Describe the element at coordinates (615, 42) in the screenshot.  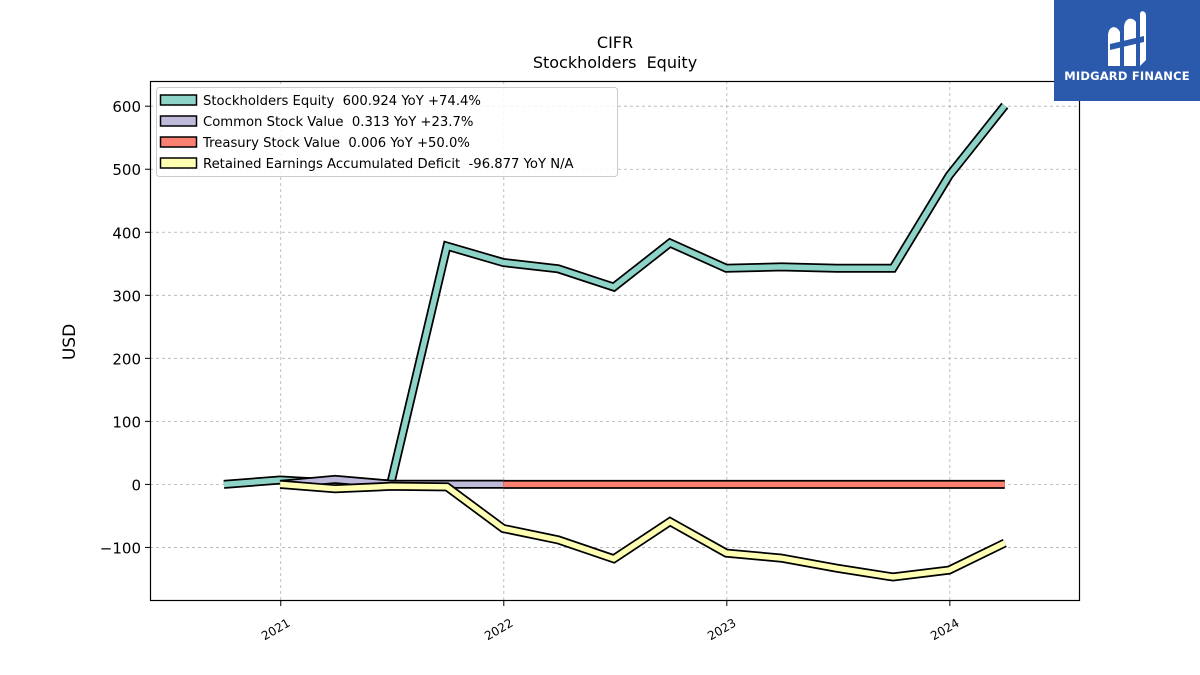
I see `chart-title: CIFR` at that location.